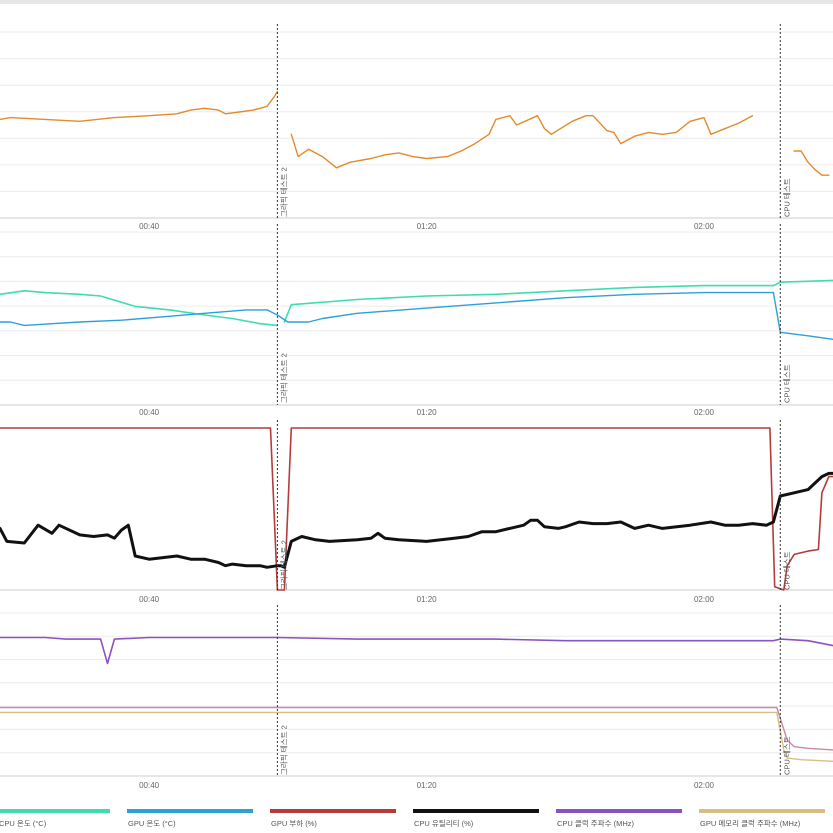  I want to click on legend-item: GPU 온도 (°C), so click(197, 819).